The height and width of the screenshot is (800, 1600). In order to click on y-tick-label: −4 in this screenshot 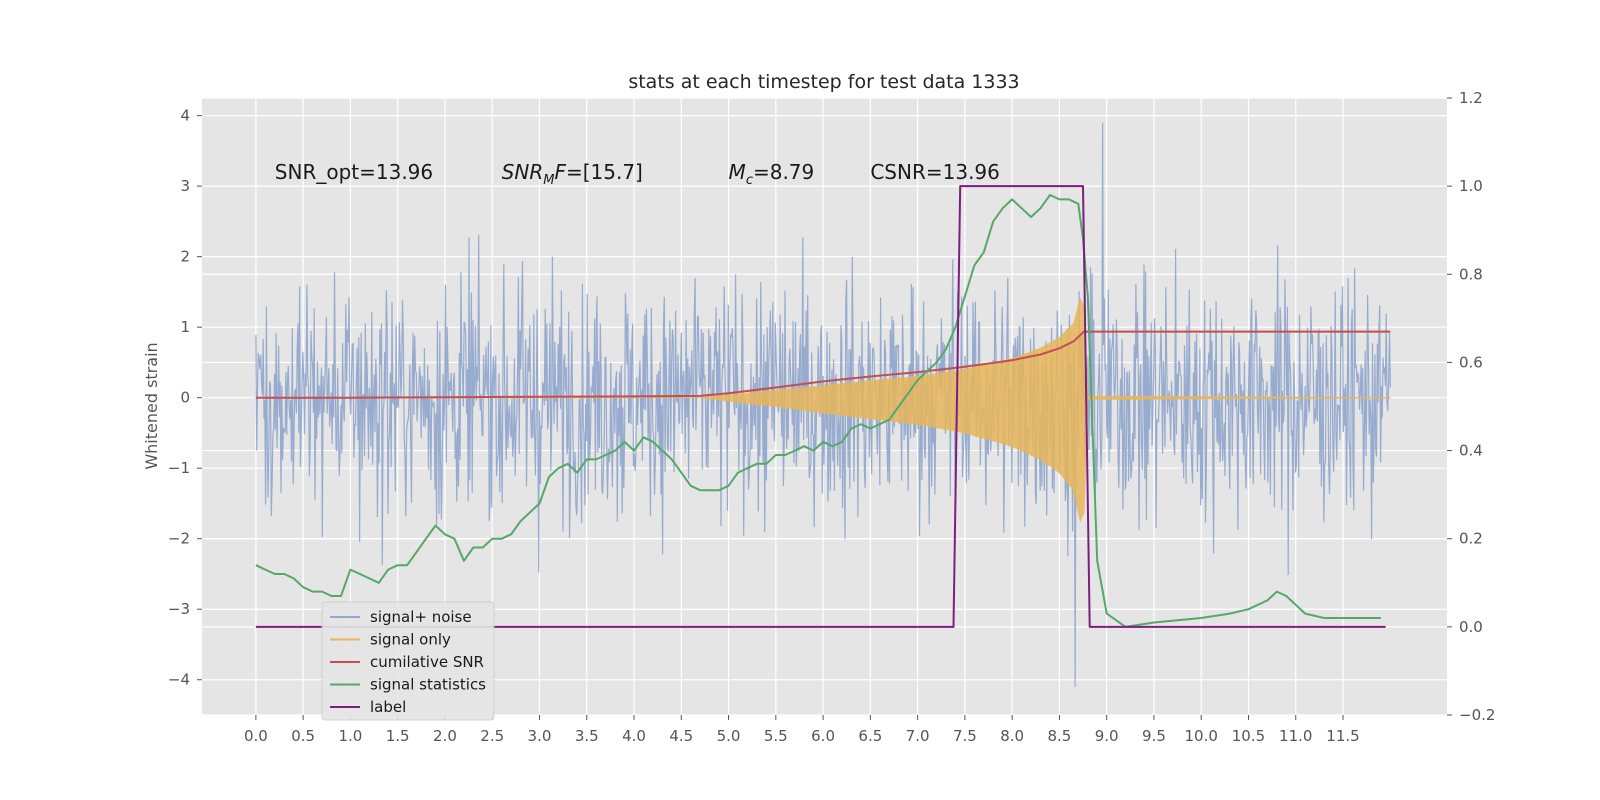, I will do `click(179, 680)`.